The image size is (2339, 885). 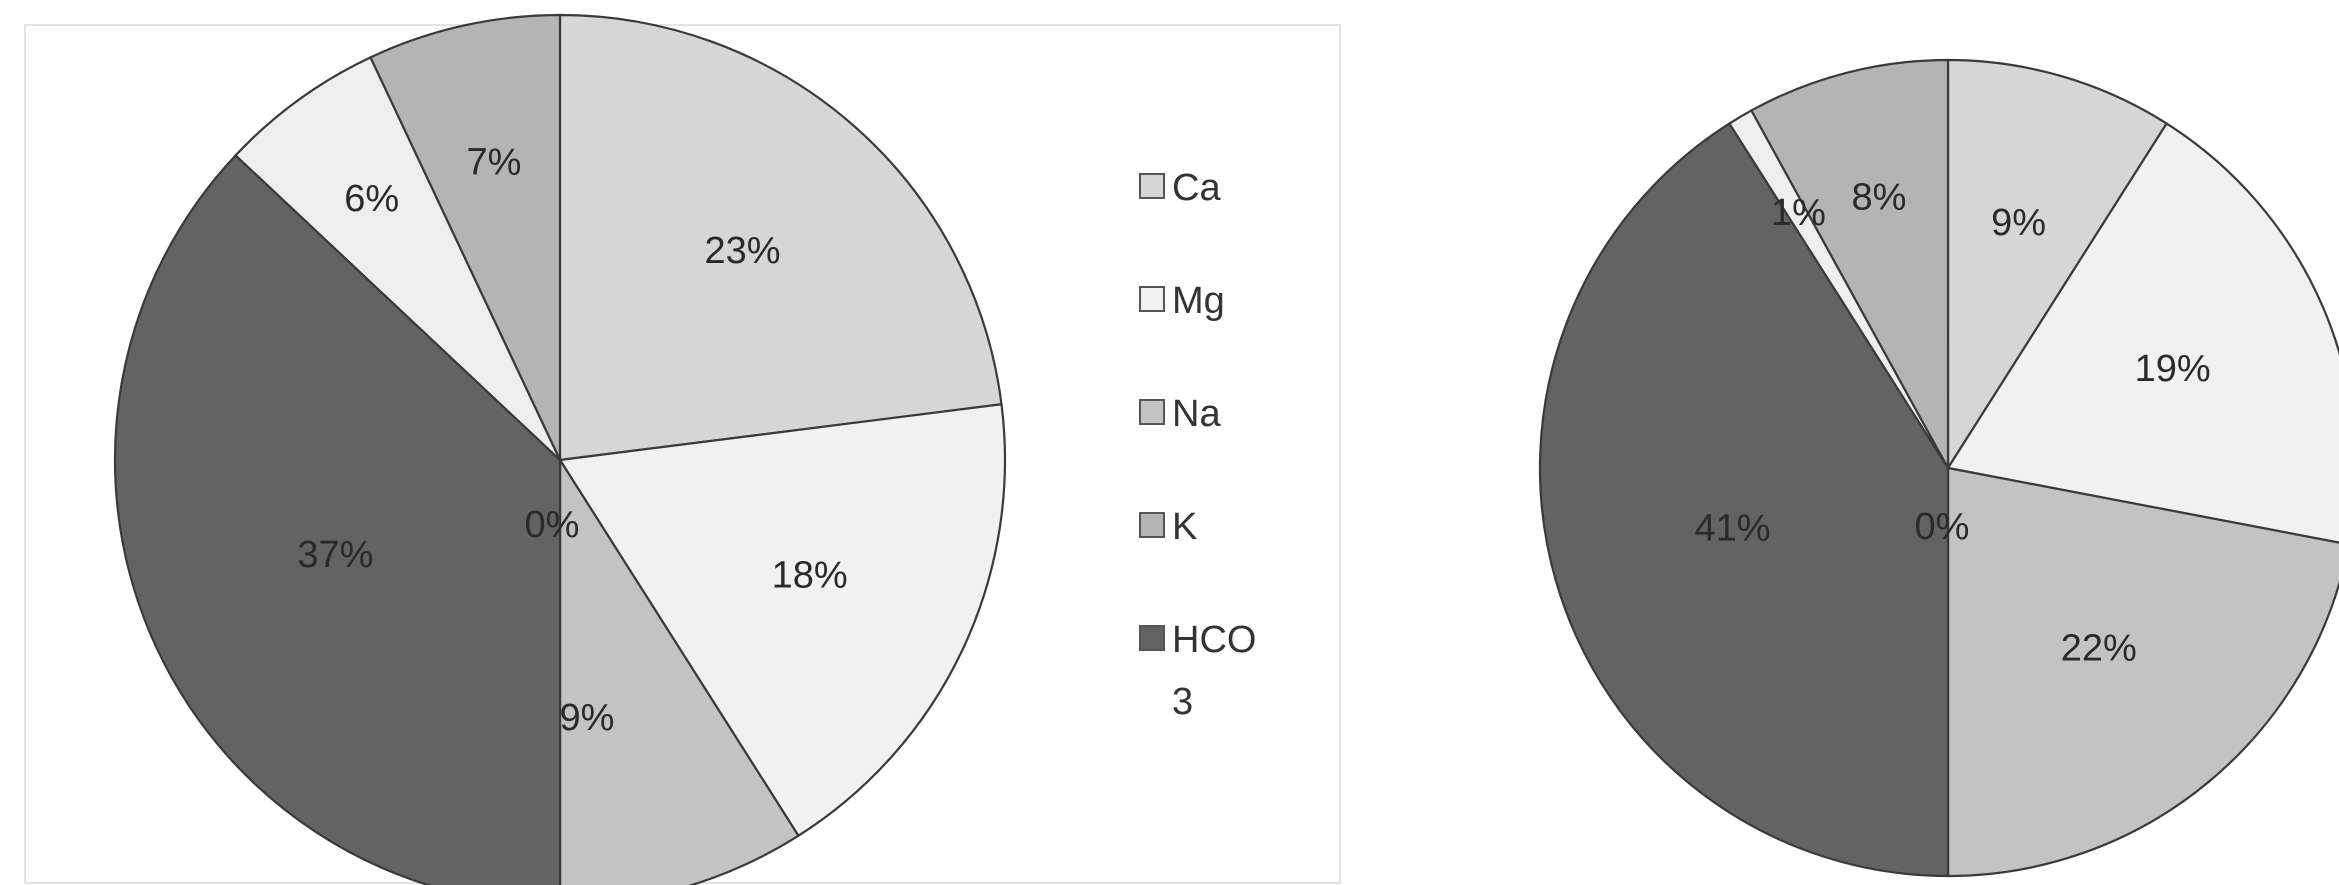 I want to click on legend-label-mg: Mg, so click(x=1198, y=301).